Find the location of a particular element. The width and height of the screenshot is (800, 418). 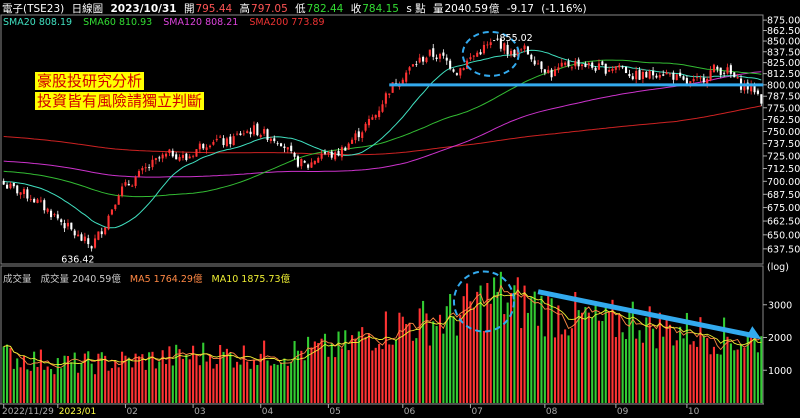

time-tick-label: 10 is located at coordinates (694, 412).